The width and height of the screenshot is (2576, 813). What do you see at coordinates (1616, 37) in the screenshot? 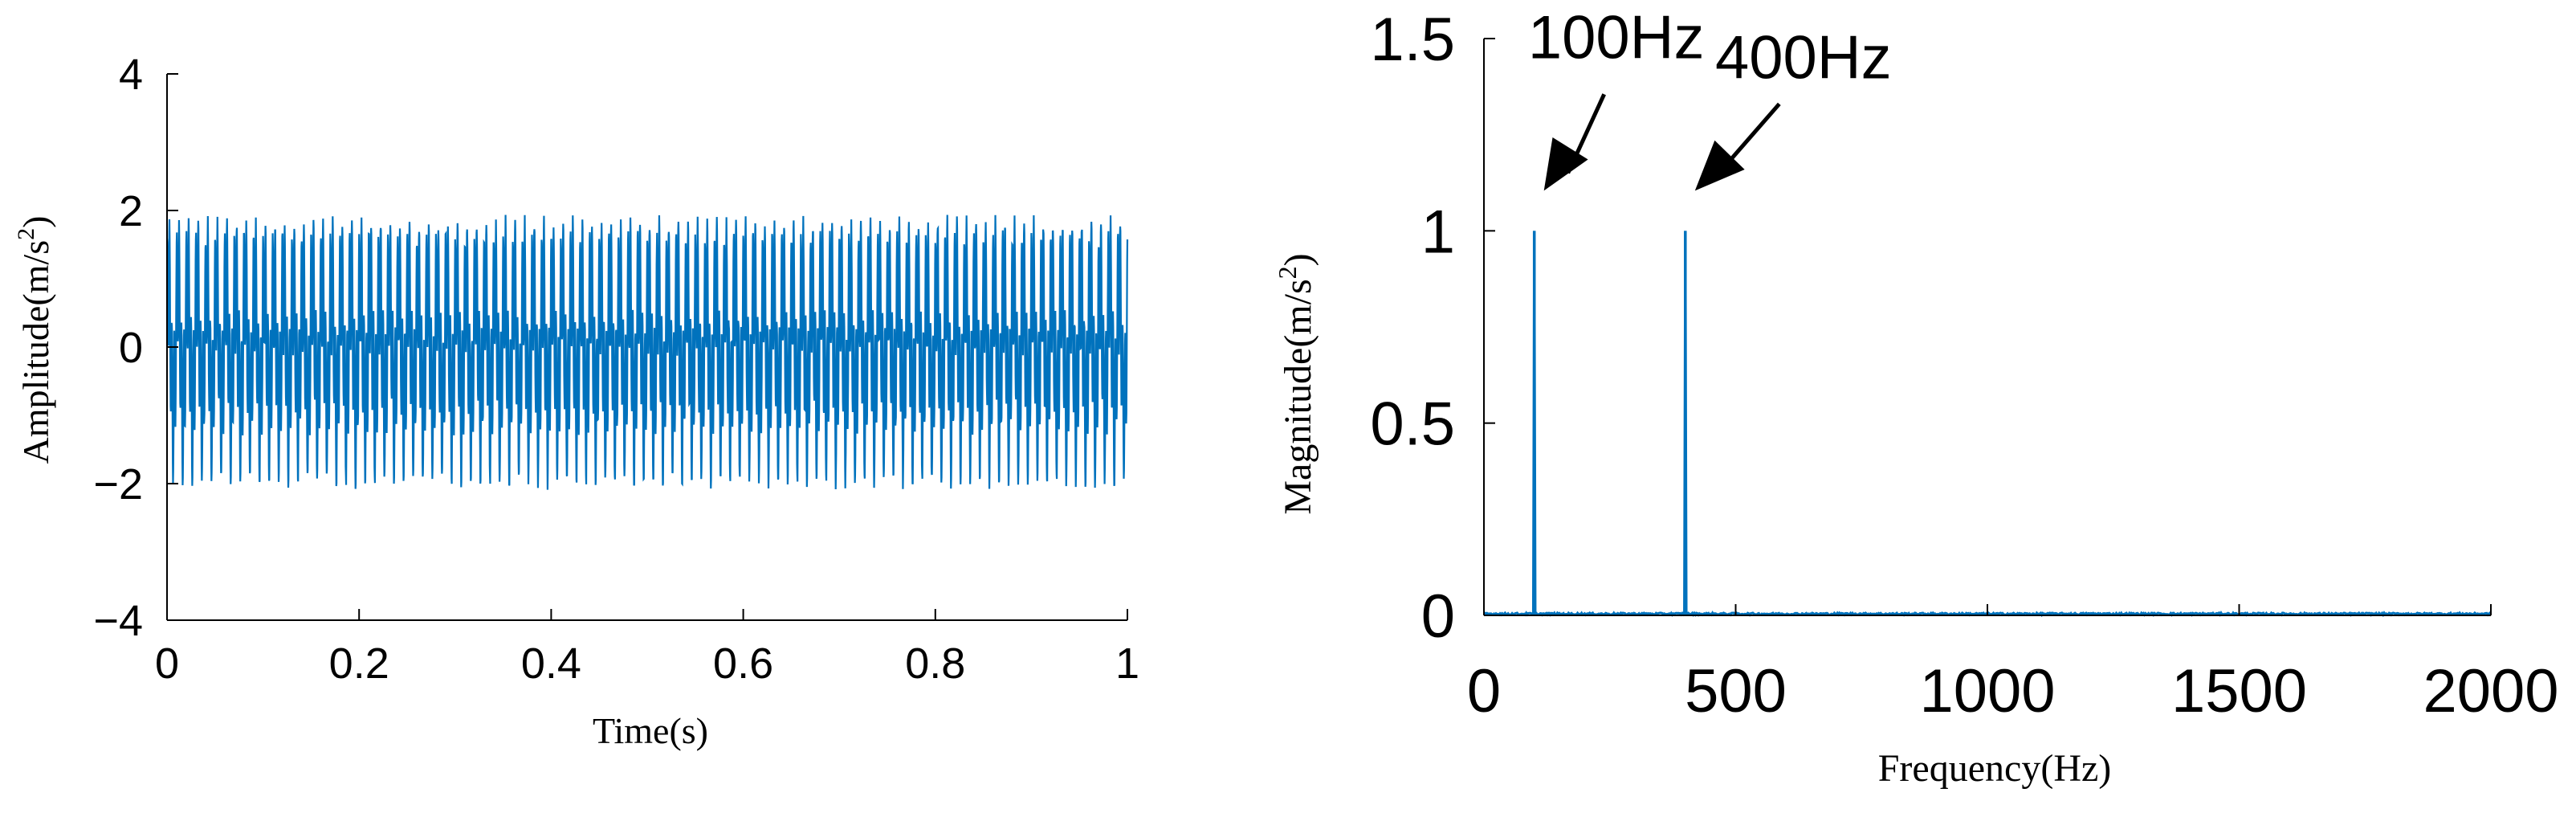
I see `peak-annotation-label: 100Hz` at bounding box center [1616, 37].